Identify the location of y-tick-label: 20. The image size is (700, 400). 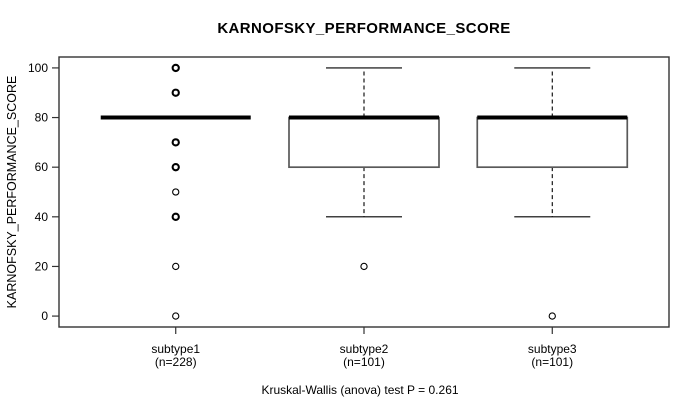
(42, 266).